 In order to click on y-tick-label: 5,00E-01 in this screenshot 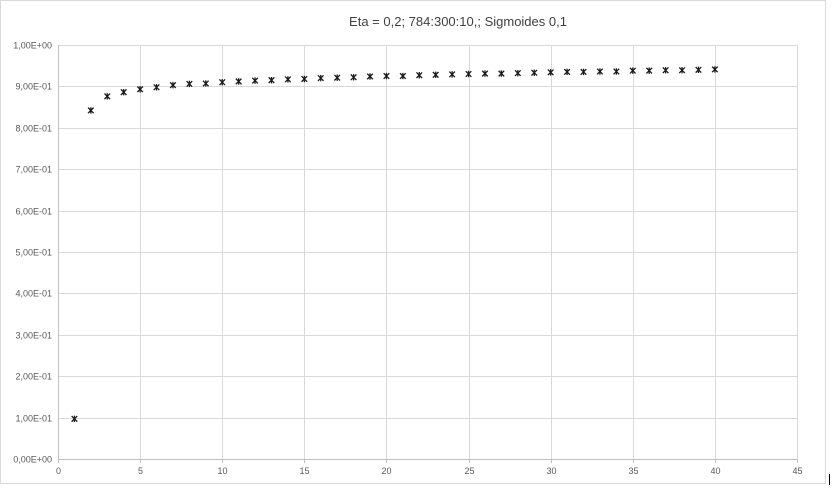, I will do `click(33, 253)`.